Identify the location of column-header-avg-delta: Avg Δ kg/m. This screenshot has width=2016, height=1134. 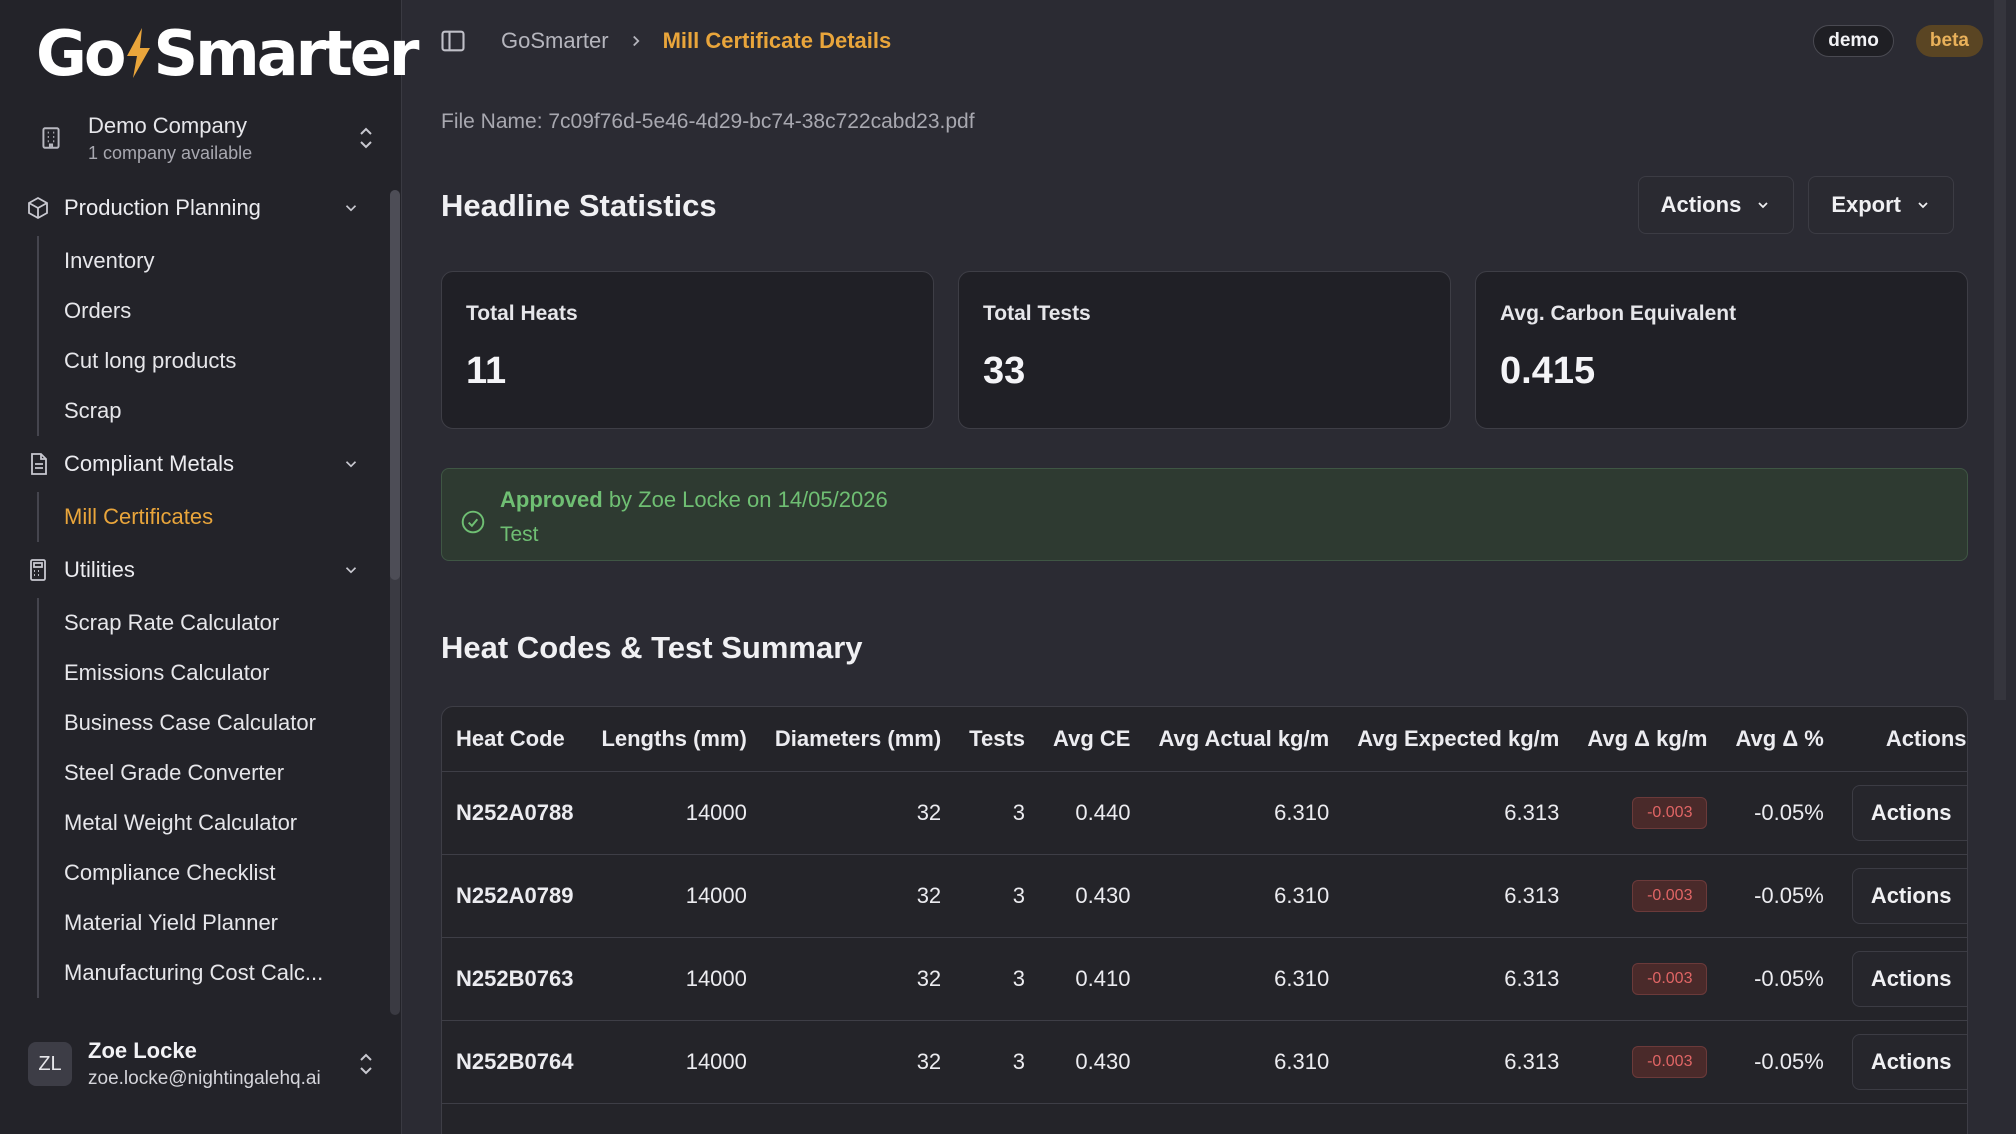
(1647, 739).